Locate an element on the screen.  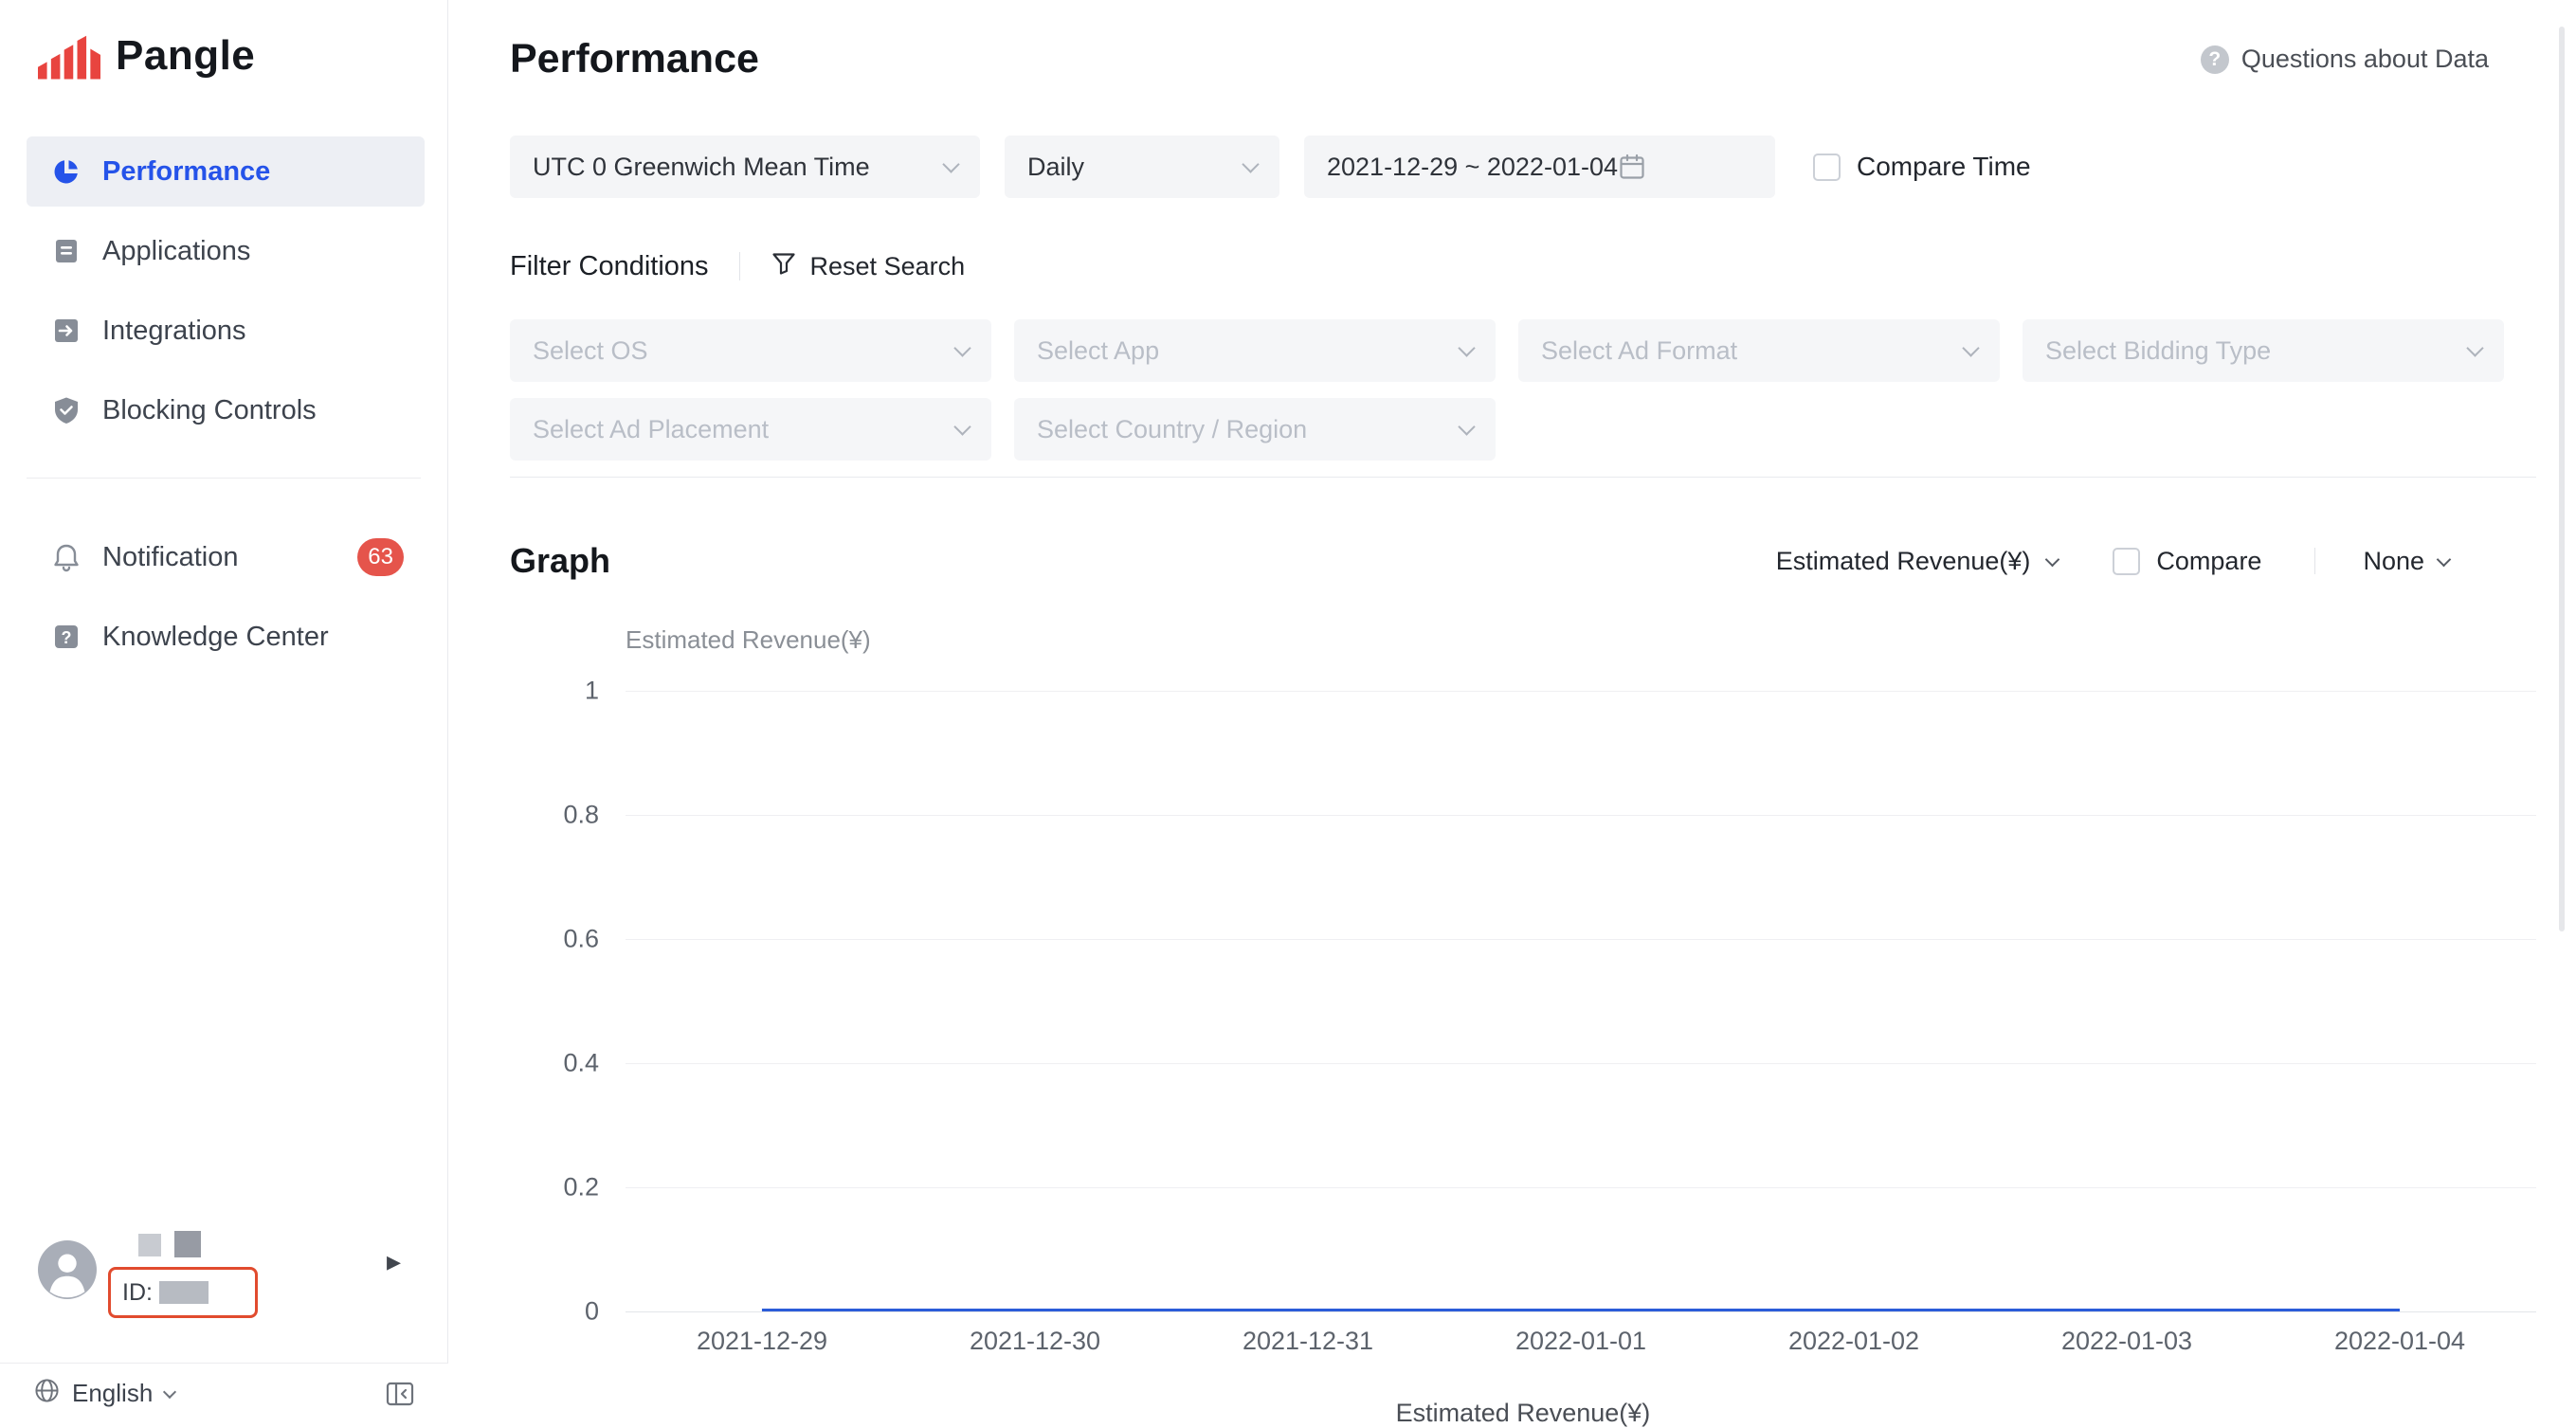
sidebar-item-blocking-controls: Blocking Controls is located at coordinates (226, 410).